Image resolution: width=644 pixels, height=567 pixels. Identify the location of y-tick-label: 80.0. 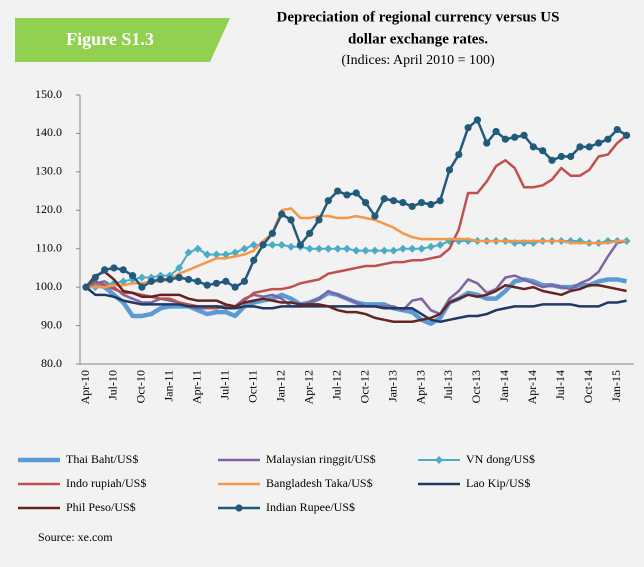
(51, 363).